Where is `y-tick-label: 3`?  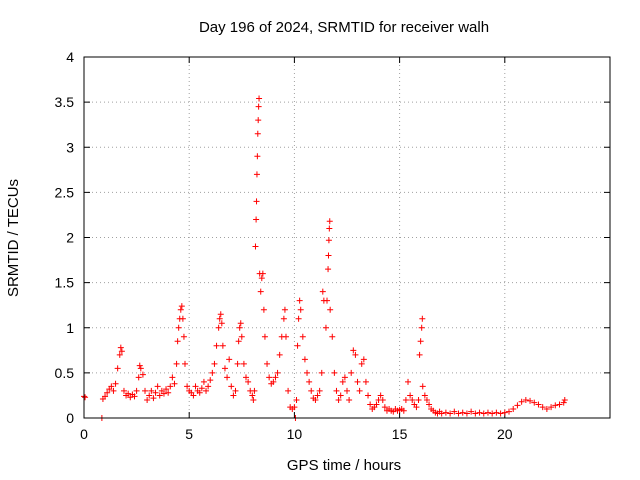 y-tick-label: 3 is located at coordinates (70, 147).